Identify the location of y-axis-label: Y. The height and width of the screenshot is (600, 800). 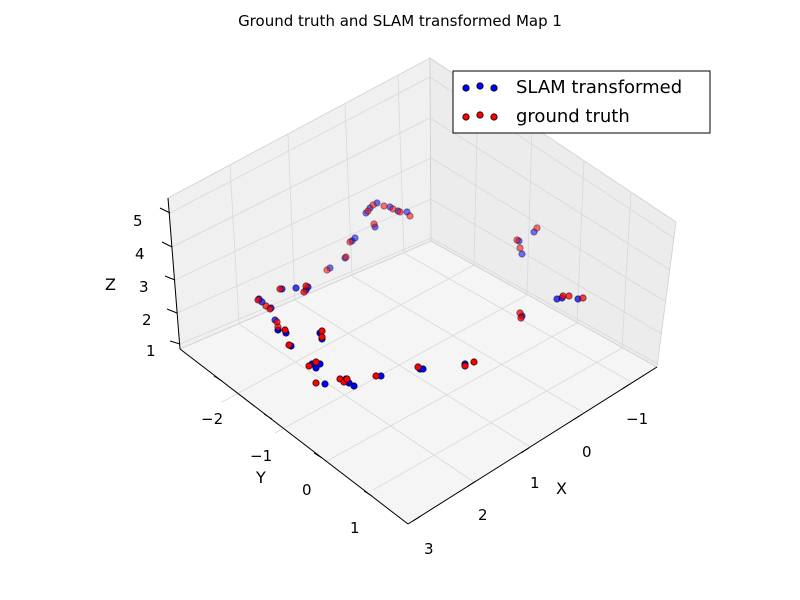
(260, 477).